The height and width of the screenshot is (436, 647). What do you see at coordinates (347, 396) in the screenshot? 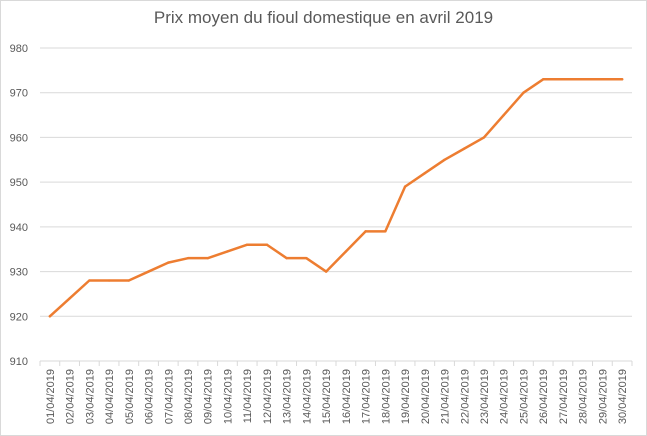
I see `x-tick-label: 16/04/2019` at bounding box center [347, 396].